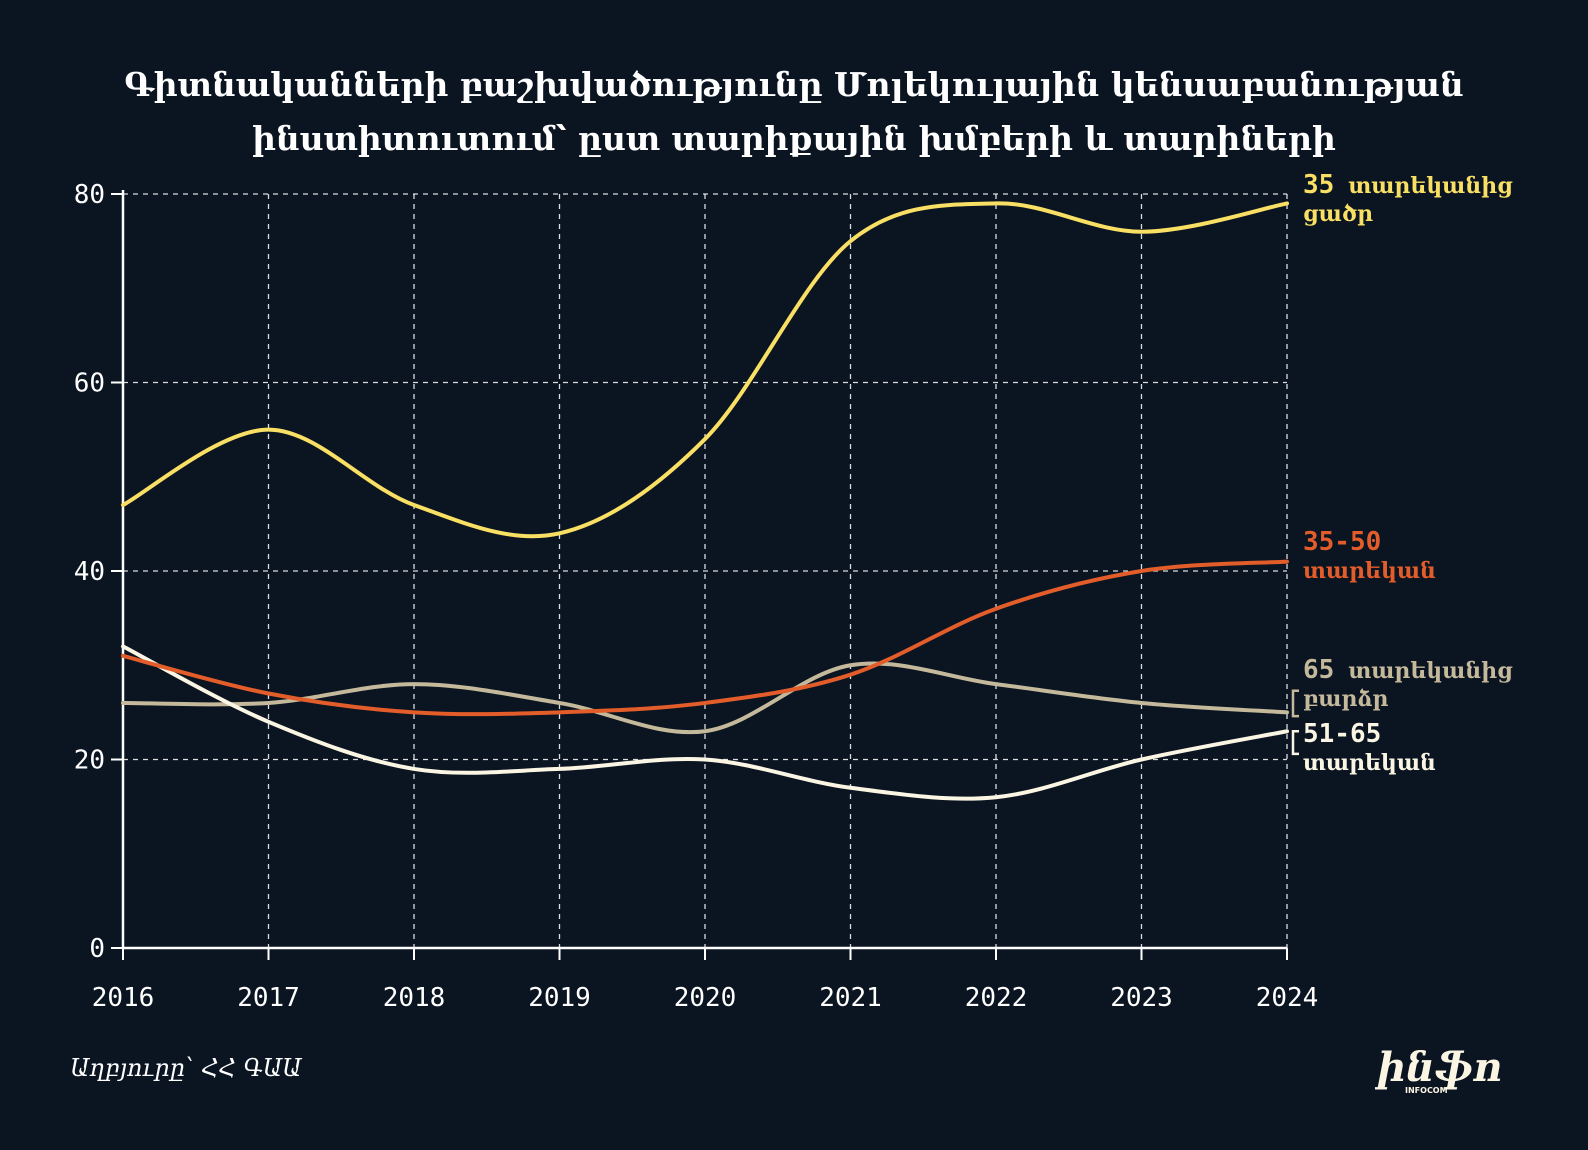  Describe the element at coordinates (97, 949) in the screenshot. I see `y-tick-label: 0` at that location.